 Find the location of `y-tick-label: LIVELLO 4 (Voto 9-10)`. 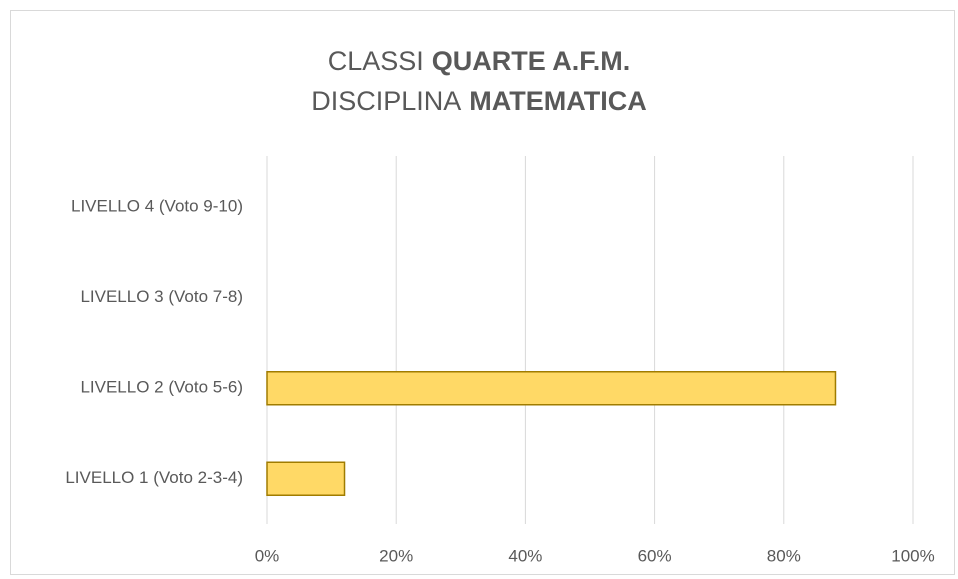

y-tick-label: LIVELLO 4 (Voto 9-10) is located at coordinates (157, 206).